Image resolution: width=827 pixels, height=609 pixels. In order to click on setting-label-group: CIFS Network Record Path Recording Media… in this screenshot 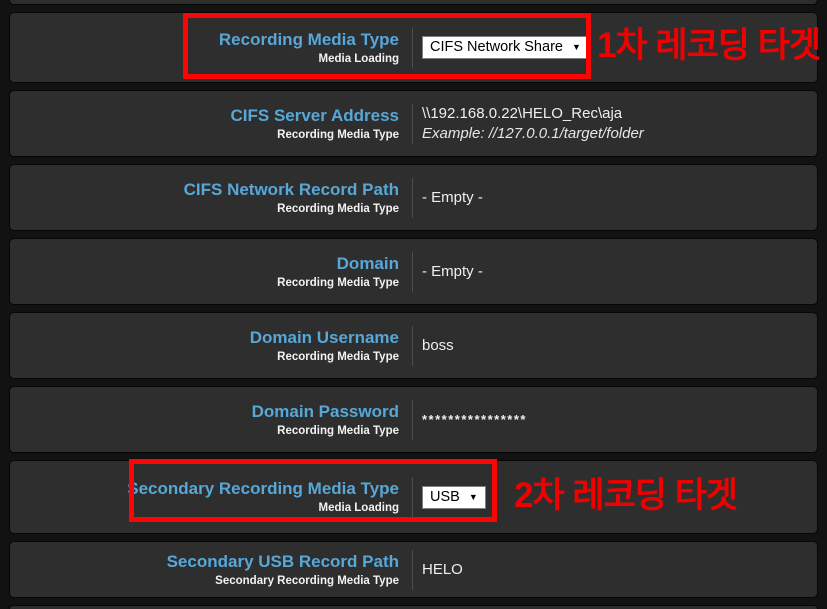, I will do `click(204, 198)`.